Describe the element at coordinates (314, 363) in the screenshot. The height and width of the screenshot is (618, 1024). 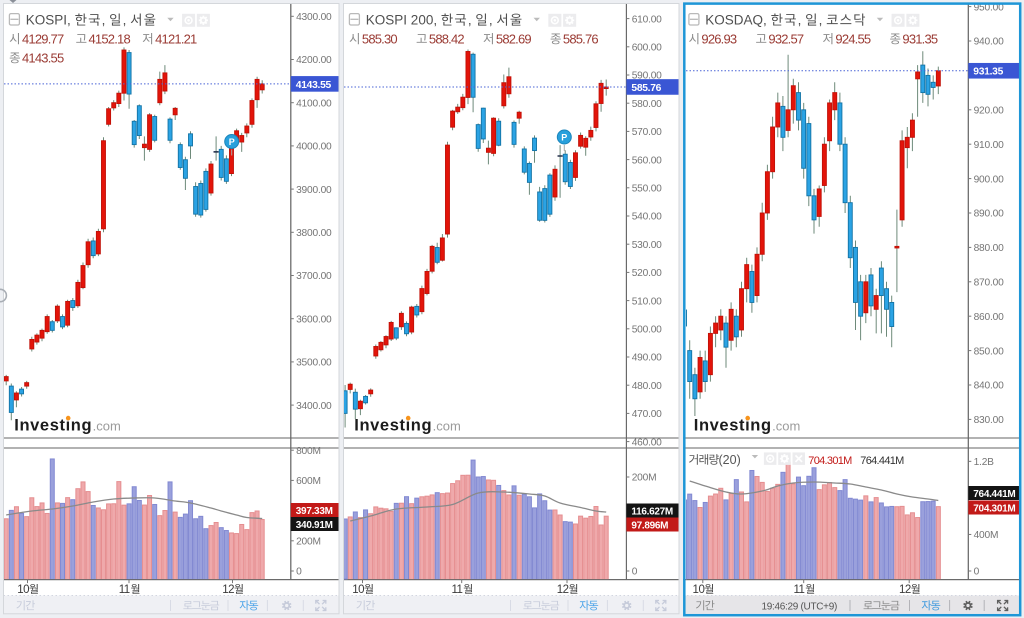
I see `svg-text: 3500.00` at that location.